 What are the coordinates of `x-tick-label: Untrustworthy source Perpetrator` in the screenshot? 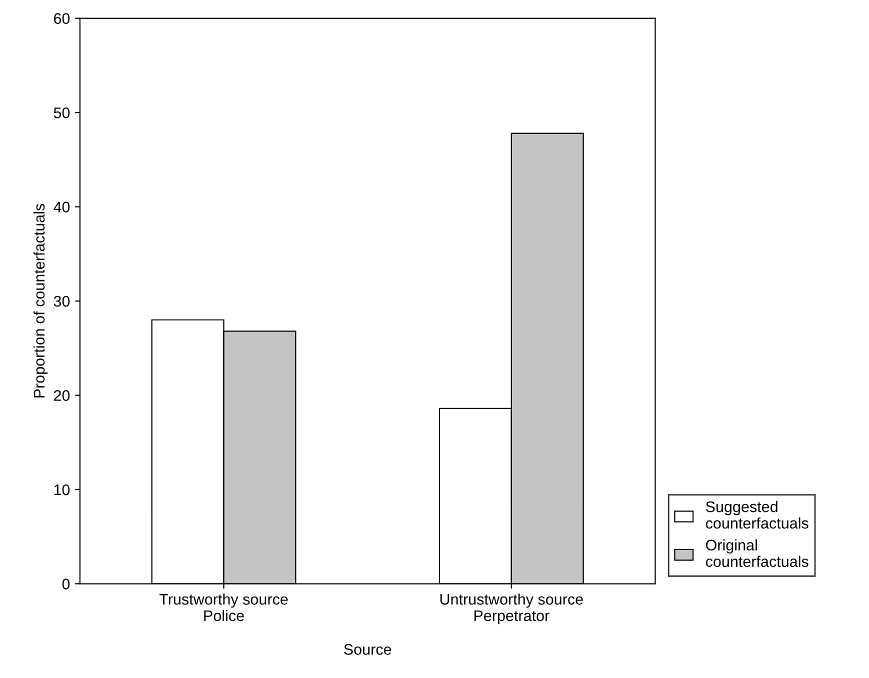 It's located at (511, 608).